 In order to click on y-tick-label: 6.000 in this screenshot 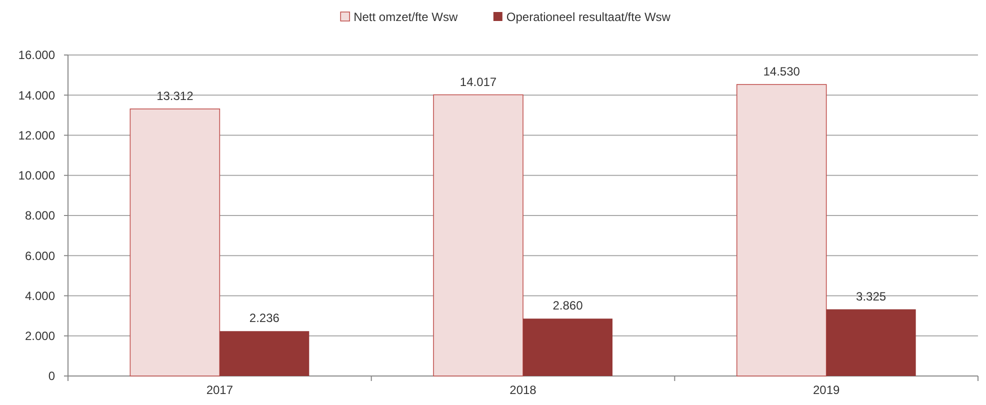, I will do `click(40, 255)`.